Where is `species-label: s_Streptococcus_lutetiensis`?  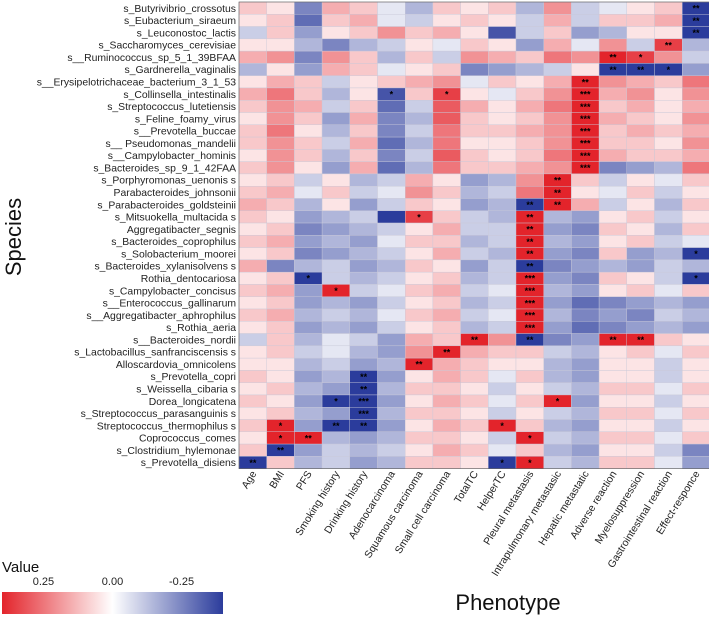
species-label: s_Streptococcus_lutetiensis is located at coordinates (171, 107).